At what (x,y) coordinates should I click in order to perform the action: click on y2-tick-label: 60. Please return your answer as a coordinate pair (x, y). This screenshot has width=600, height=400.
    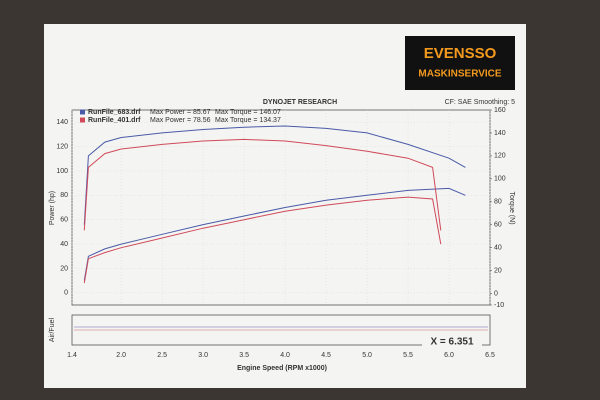
    Looking at the image, I should click on (498, 225).